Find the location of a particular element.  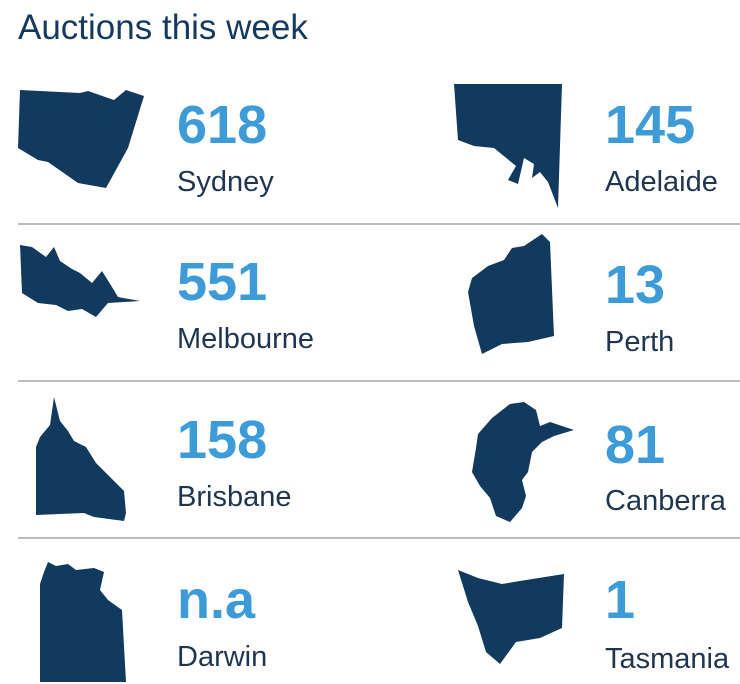

sa-state-map-icon is located at coordinates (509, 146).